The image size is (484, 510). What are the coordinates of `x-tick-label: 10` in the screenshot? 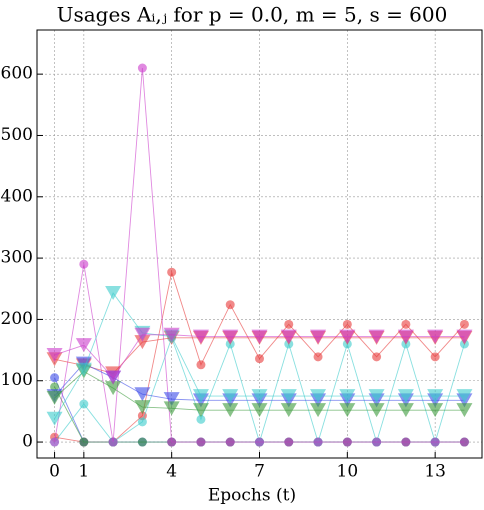 It's located at (348, 472).